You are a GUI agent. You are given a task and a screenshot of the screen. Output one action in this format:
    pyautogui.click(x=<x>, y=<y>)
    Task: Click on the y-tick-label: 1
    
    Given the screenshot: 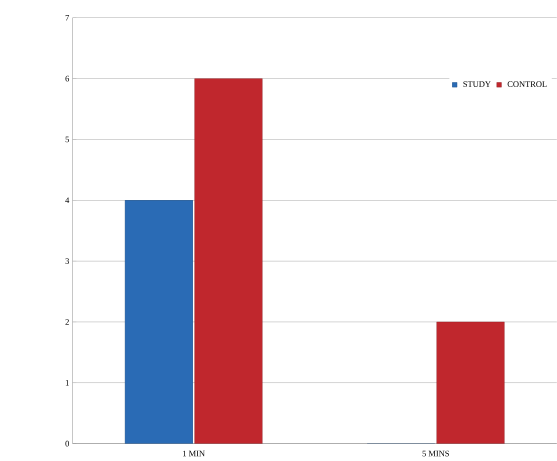 What is the action you would take?
    pyautogui.click(x=67, y=383)
    